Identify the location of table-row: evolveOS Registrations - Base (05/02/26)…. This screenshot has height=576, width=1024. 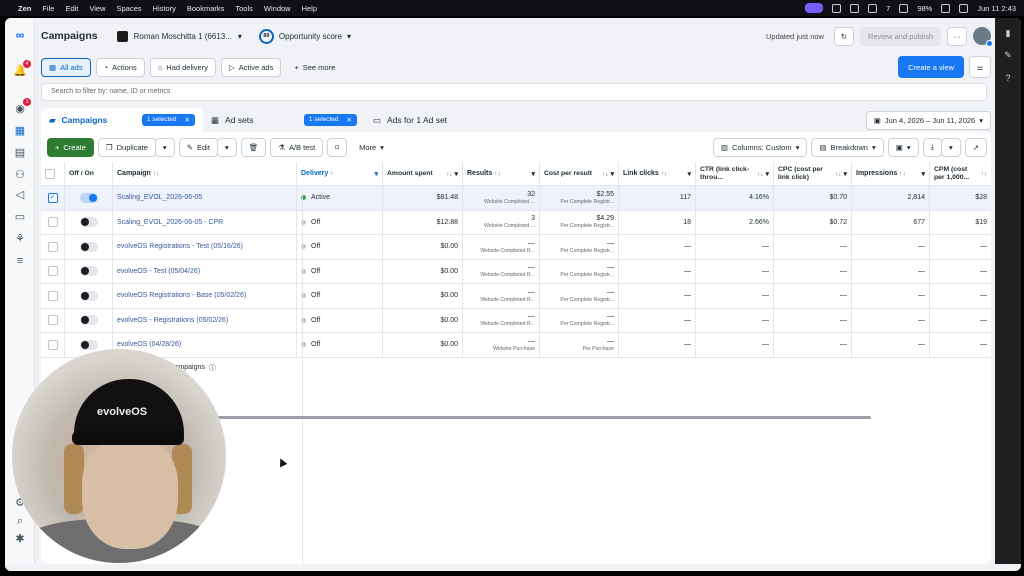
(516, 296).